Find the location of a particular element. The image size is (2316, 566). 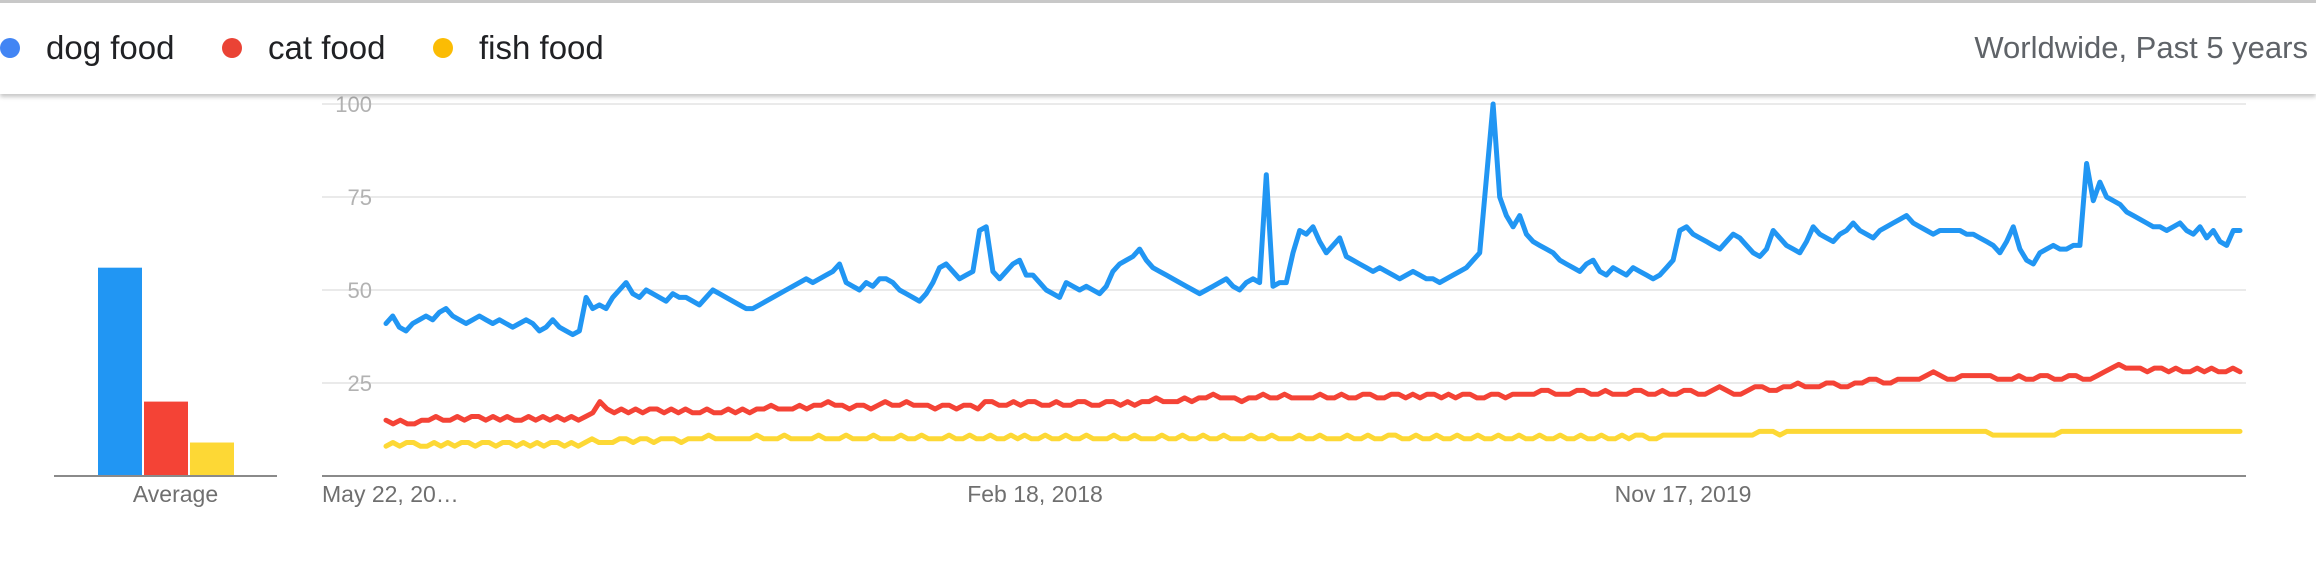

legend-item-dog-food: dog food is located at coordinates (87, 48).